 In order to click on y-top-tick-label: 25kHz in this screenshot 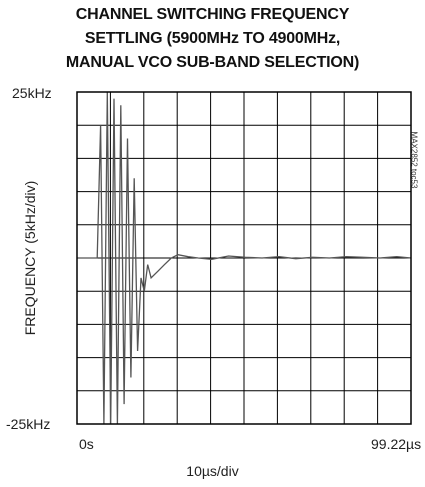, I will do `click(32, 93)`.